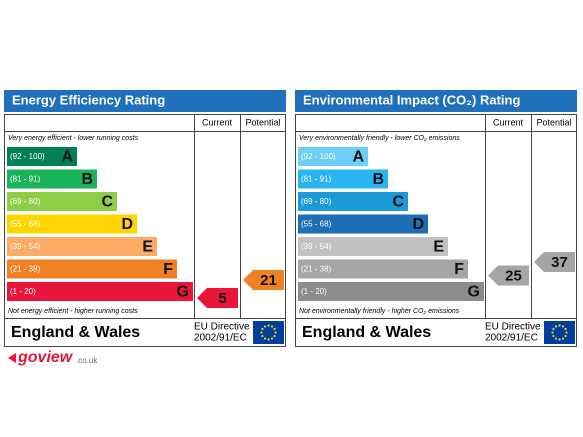 This screenshot has height=437, width=583. Describe the element at coordinates (45, 357) in the screenshot. I see `logo-name: goview` at that location.